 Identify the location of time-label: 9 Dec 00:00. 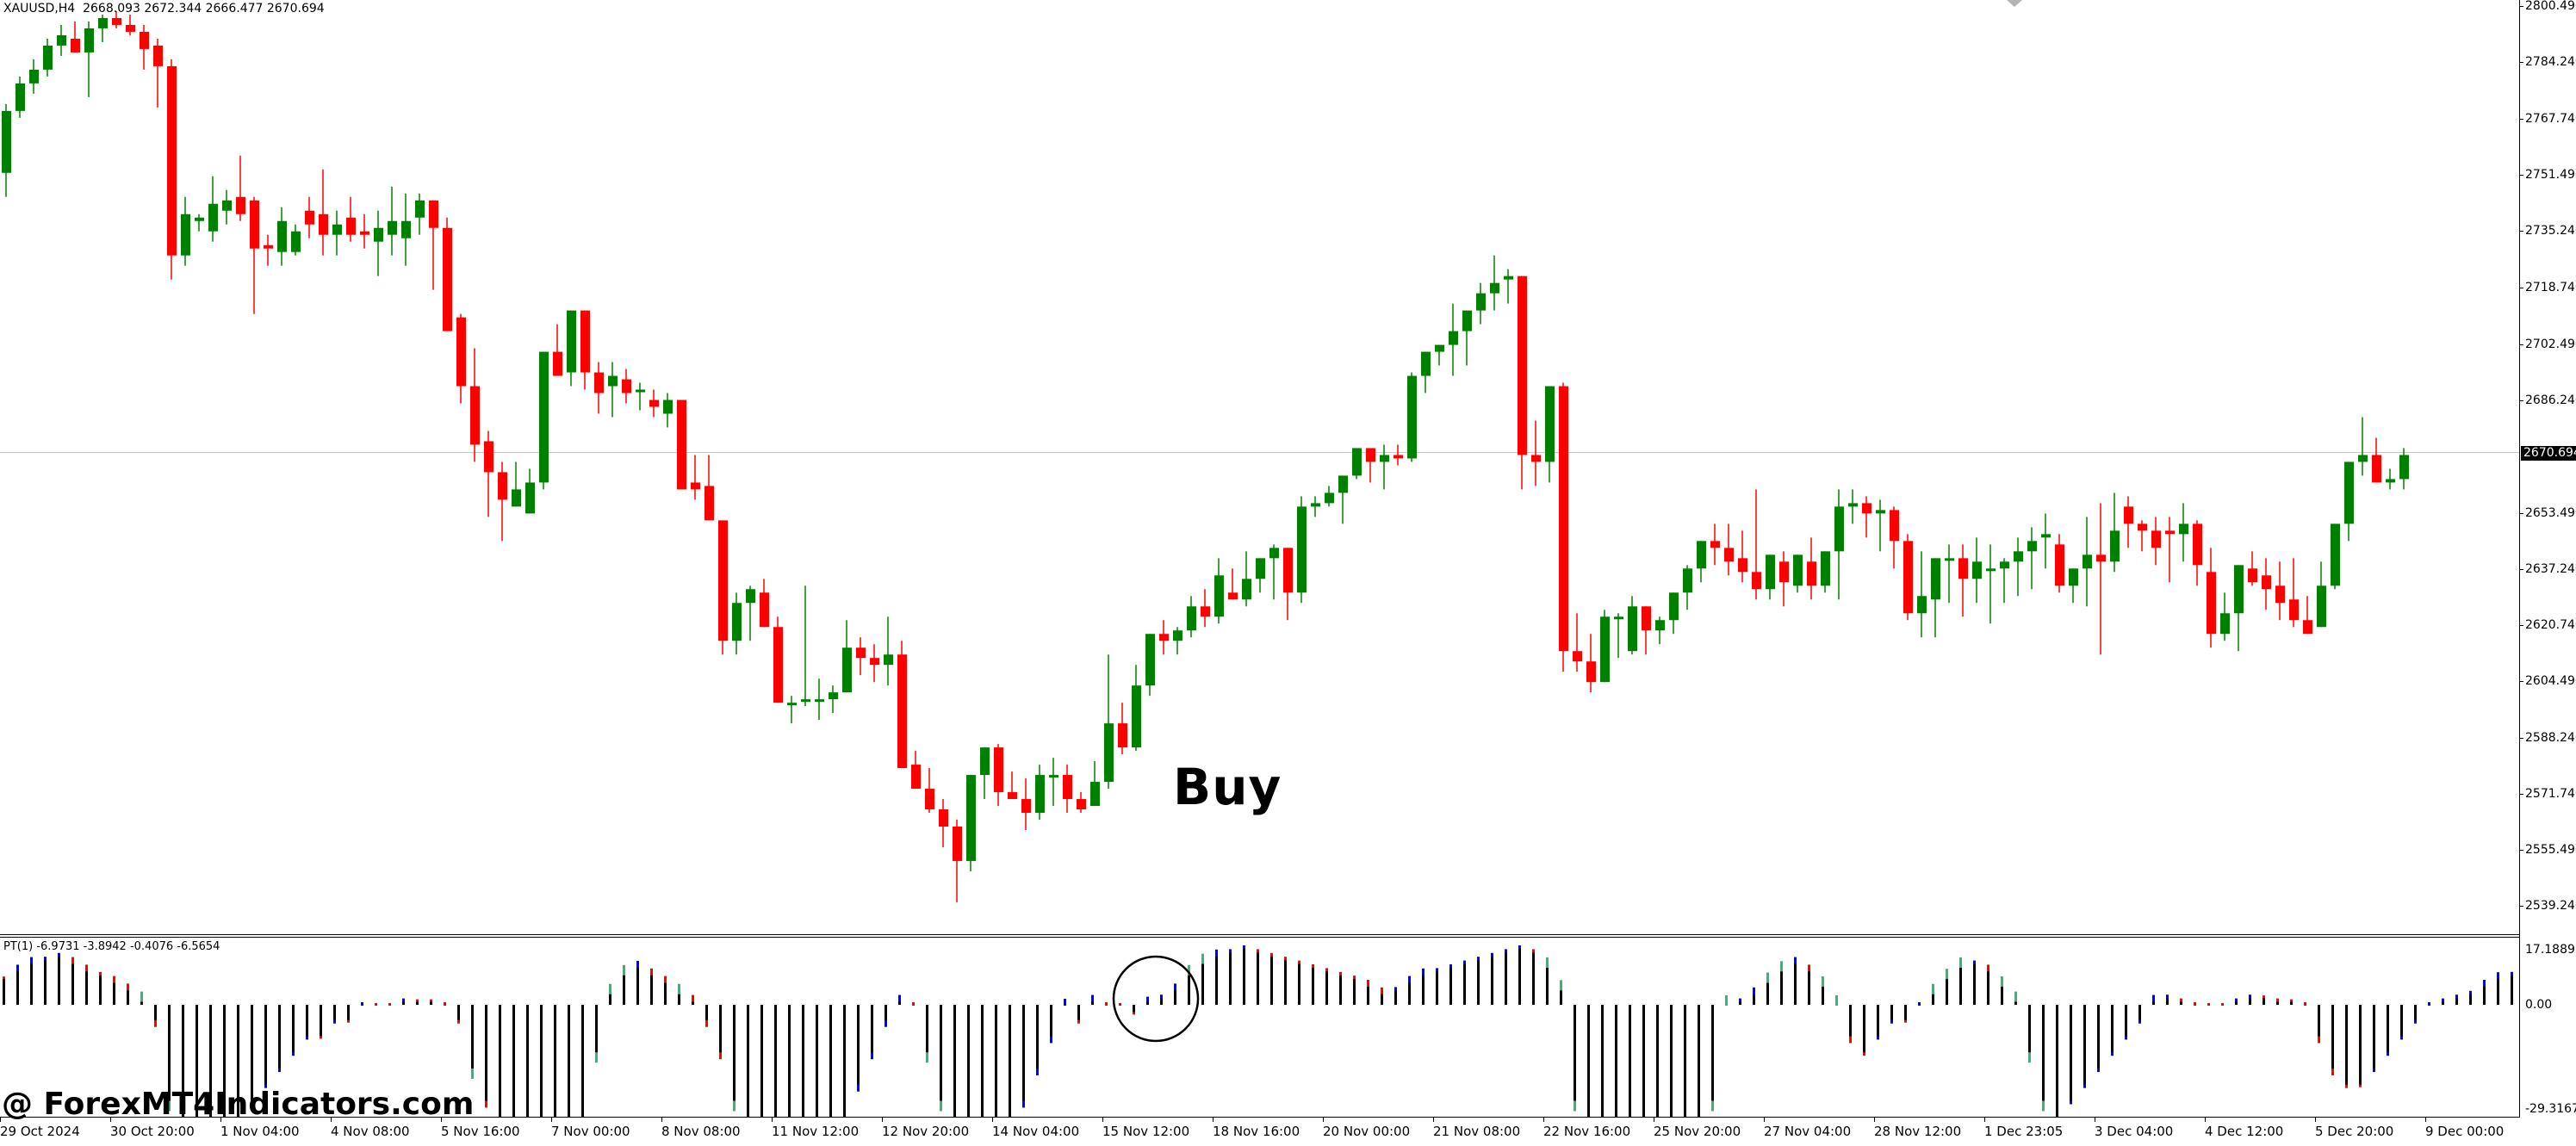
(2465, 1131).